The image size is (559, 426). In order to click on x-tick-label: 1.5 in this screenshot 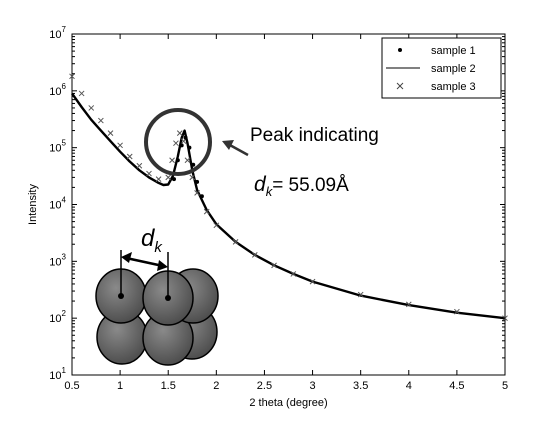, I will do `click(168, 386)`.